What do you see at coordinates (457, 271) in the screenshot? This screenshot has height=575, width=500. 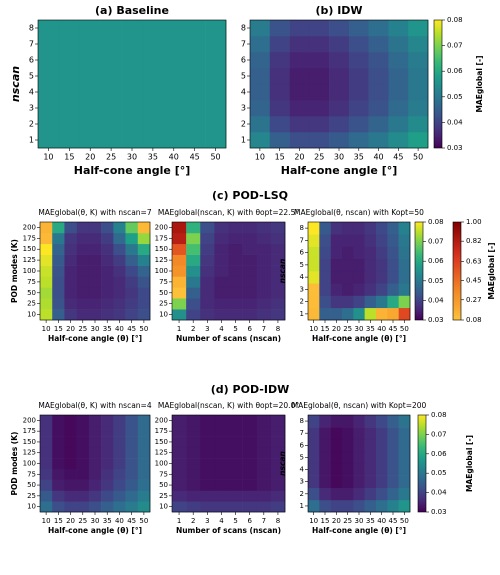 I see `colorbar` at bounding box center [457, 271].